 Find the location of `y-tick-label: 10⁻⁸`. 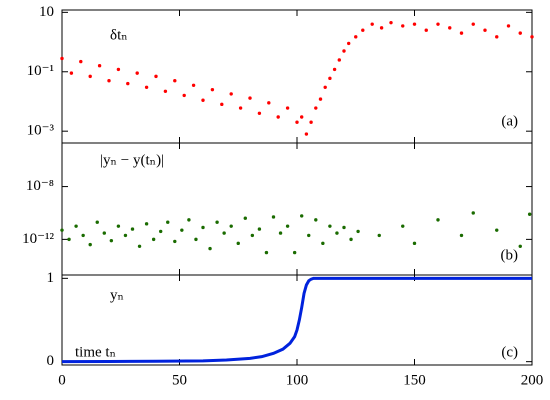

y-tick-label: 10⁻⁸ is located at coordinates (40, 186).